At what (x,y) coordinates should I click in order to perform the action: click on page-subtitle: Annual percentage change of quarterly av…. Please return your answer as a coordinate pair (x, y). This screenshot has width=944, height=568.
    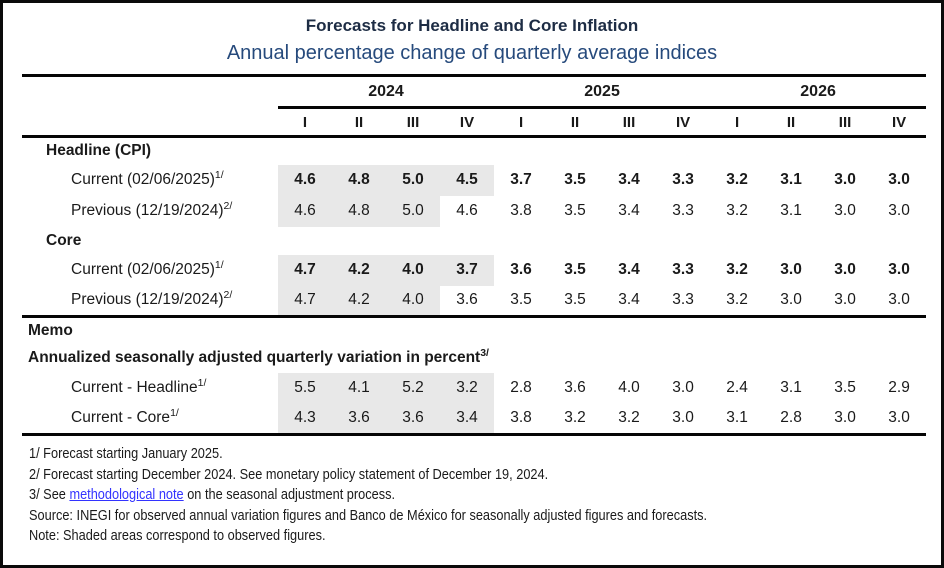
    Looking at the image, I should click on (472, 53).